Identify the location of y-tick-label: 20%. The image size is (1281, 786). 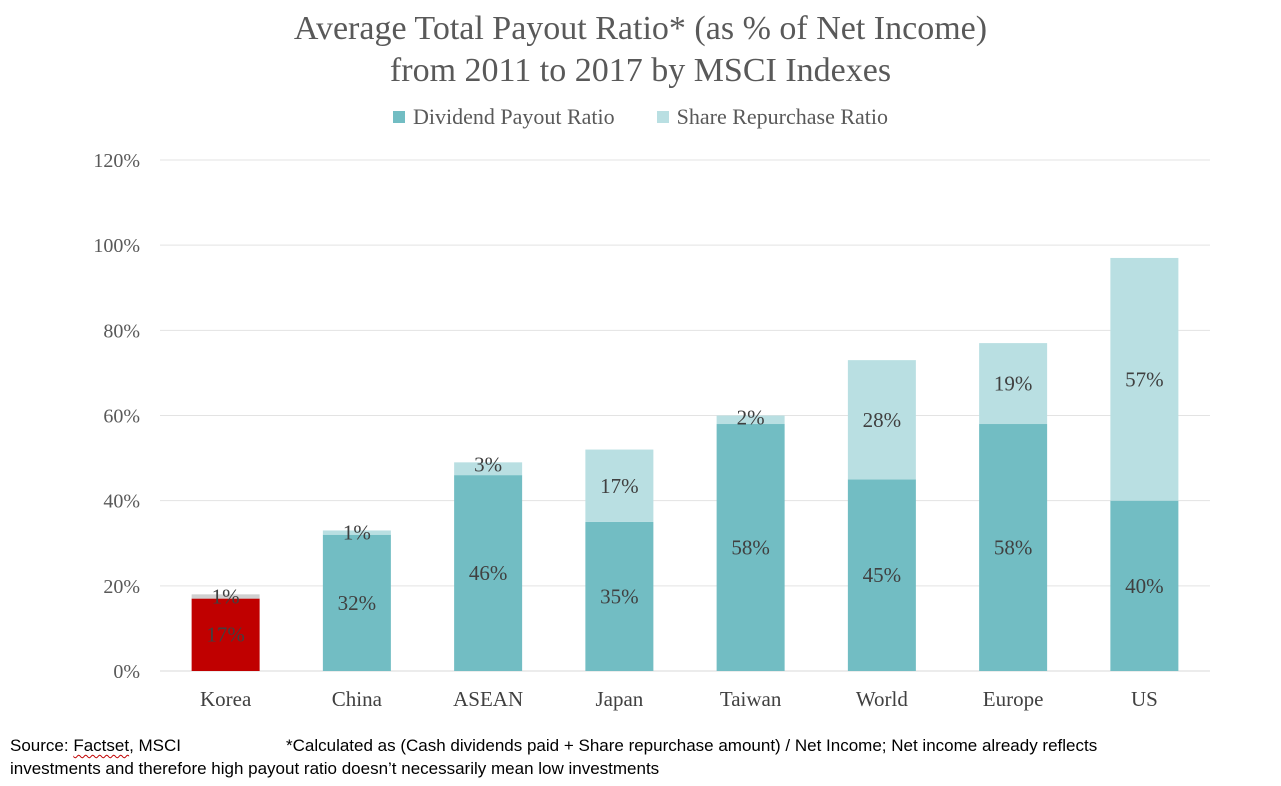
(121, 587).